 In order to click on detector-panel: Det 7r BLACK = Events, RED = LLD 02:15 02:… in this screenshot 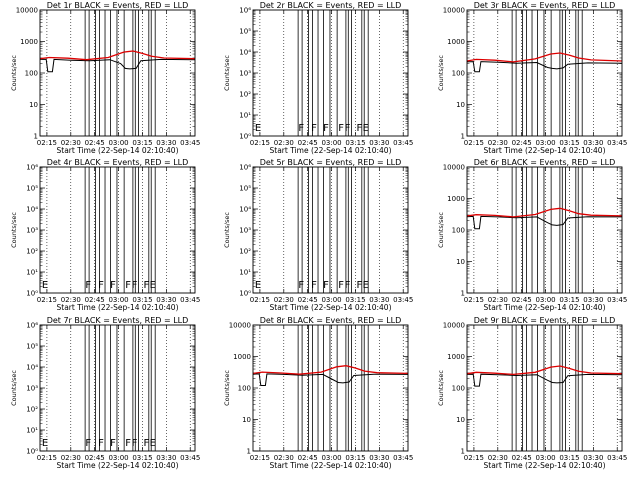, I will do `click(105, 393)`.